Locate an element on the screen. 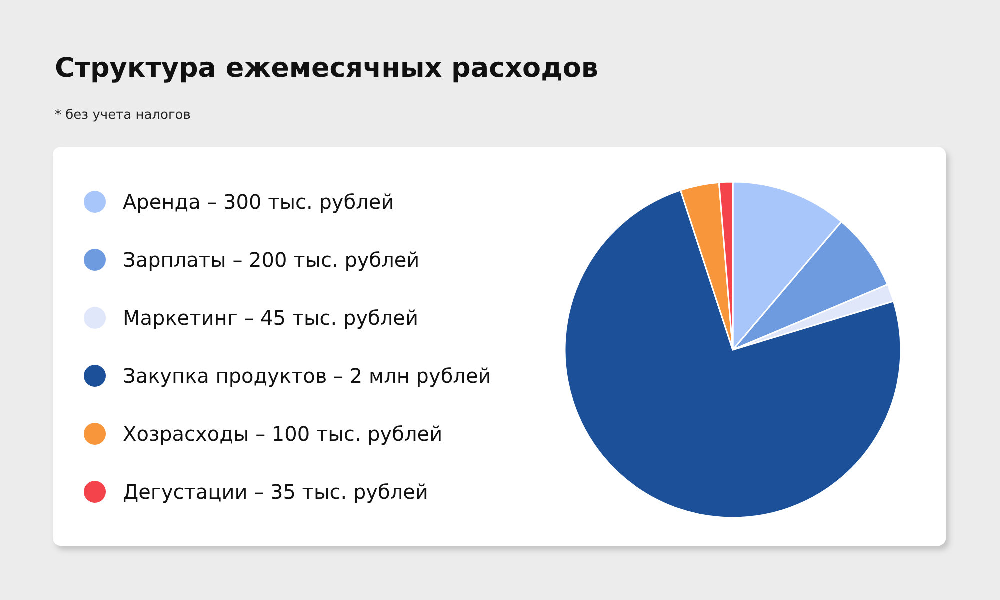  legend-label: Маркетинг – 45 тыс. рублей is located at coordinates (270, 318).